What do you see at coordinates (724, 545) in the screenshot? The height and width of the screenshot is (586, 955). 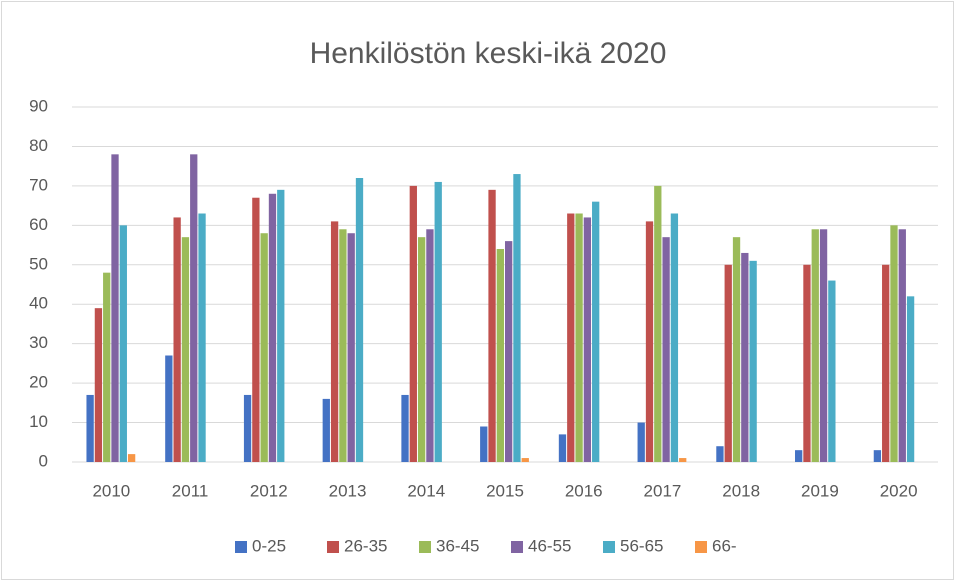 I see `legend-label: 66-` at bounding box center [724, 545].